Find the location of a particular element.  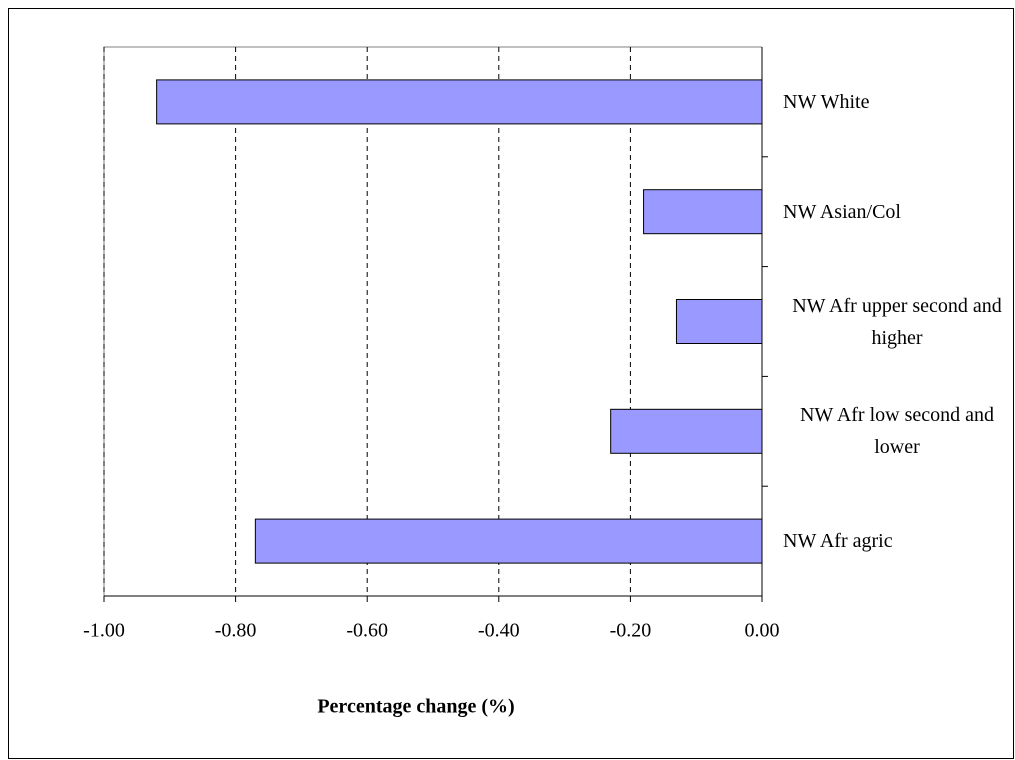

x-tick-label: -0.40 is located at coordinates (499, 631).